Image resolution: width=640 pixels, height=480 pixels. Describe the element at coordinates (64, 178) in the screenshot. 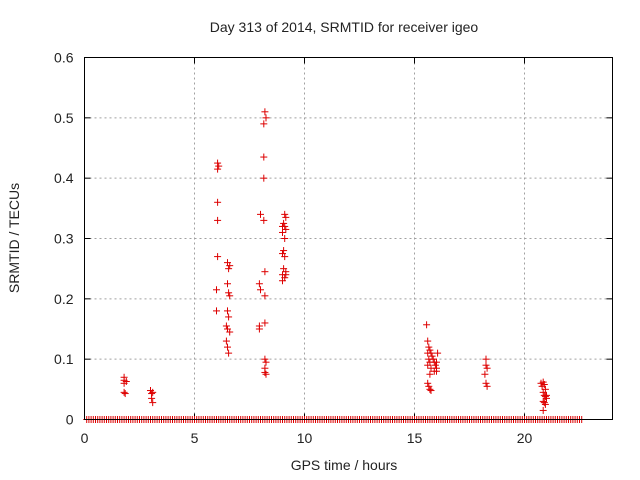

I see `y-tick-label: 0.4` at that location.